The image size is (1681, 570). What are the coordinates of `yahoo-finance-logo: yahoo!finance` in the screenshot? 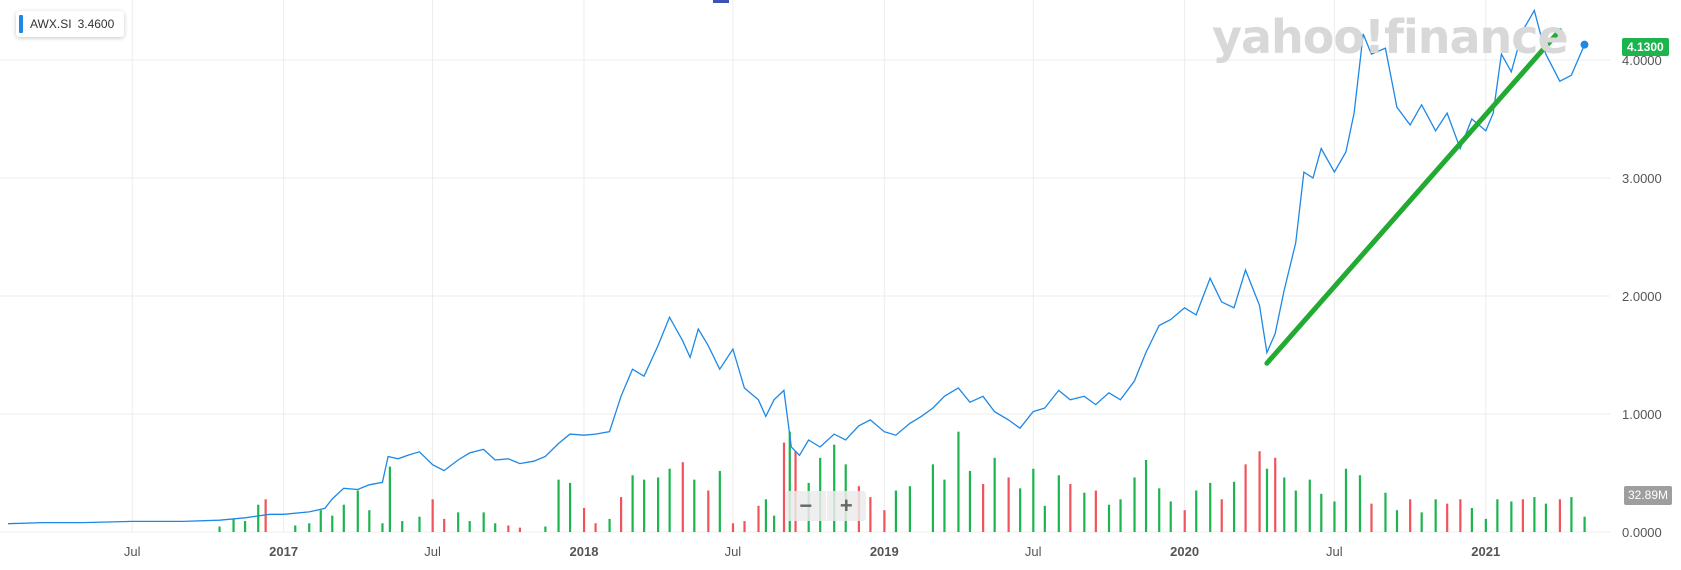 It's located at (1390, 37).